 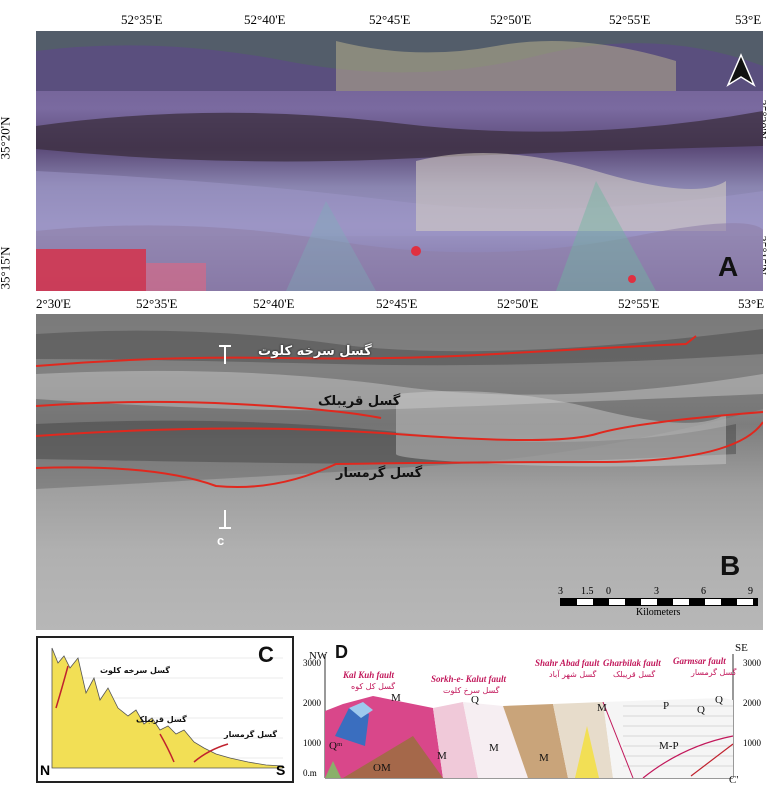 I want to click on unit-label: P, so click(x=666, y=706).